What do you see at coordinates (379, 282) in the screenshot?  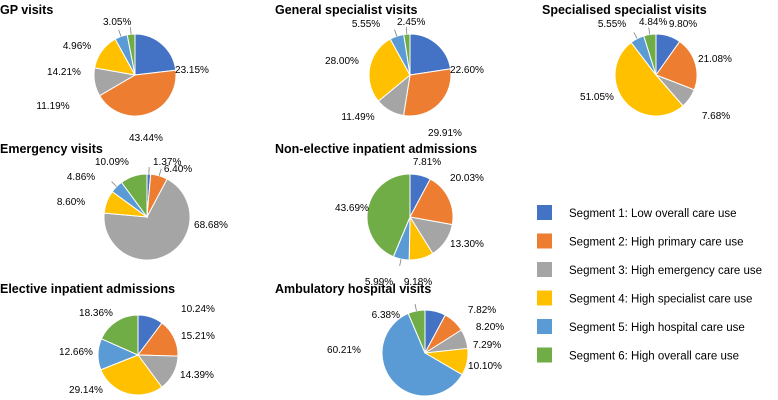 I see `data-label-segment-5: 5.99%` at bounding box center [379, 282].